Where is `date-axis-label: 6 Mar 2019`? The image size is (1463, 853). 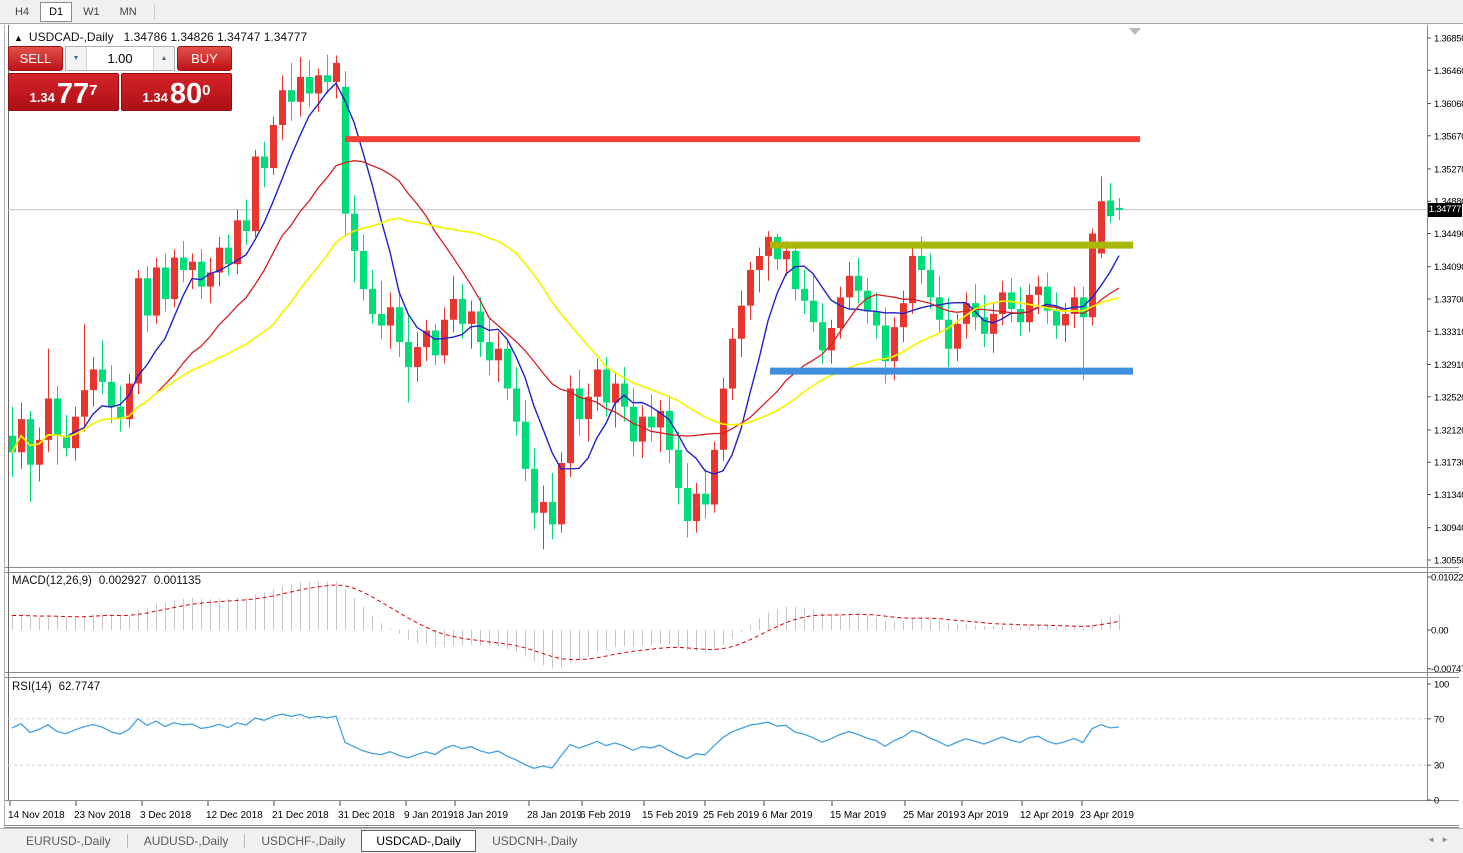 date-axis-label: 6 Mar 2019 is located at coordinates (787, 815).